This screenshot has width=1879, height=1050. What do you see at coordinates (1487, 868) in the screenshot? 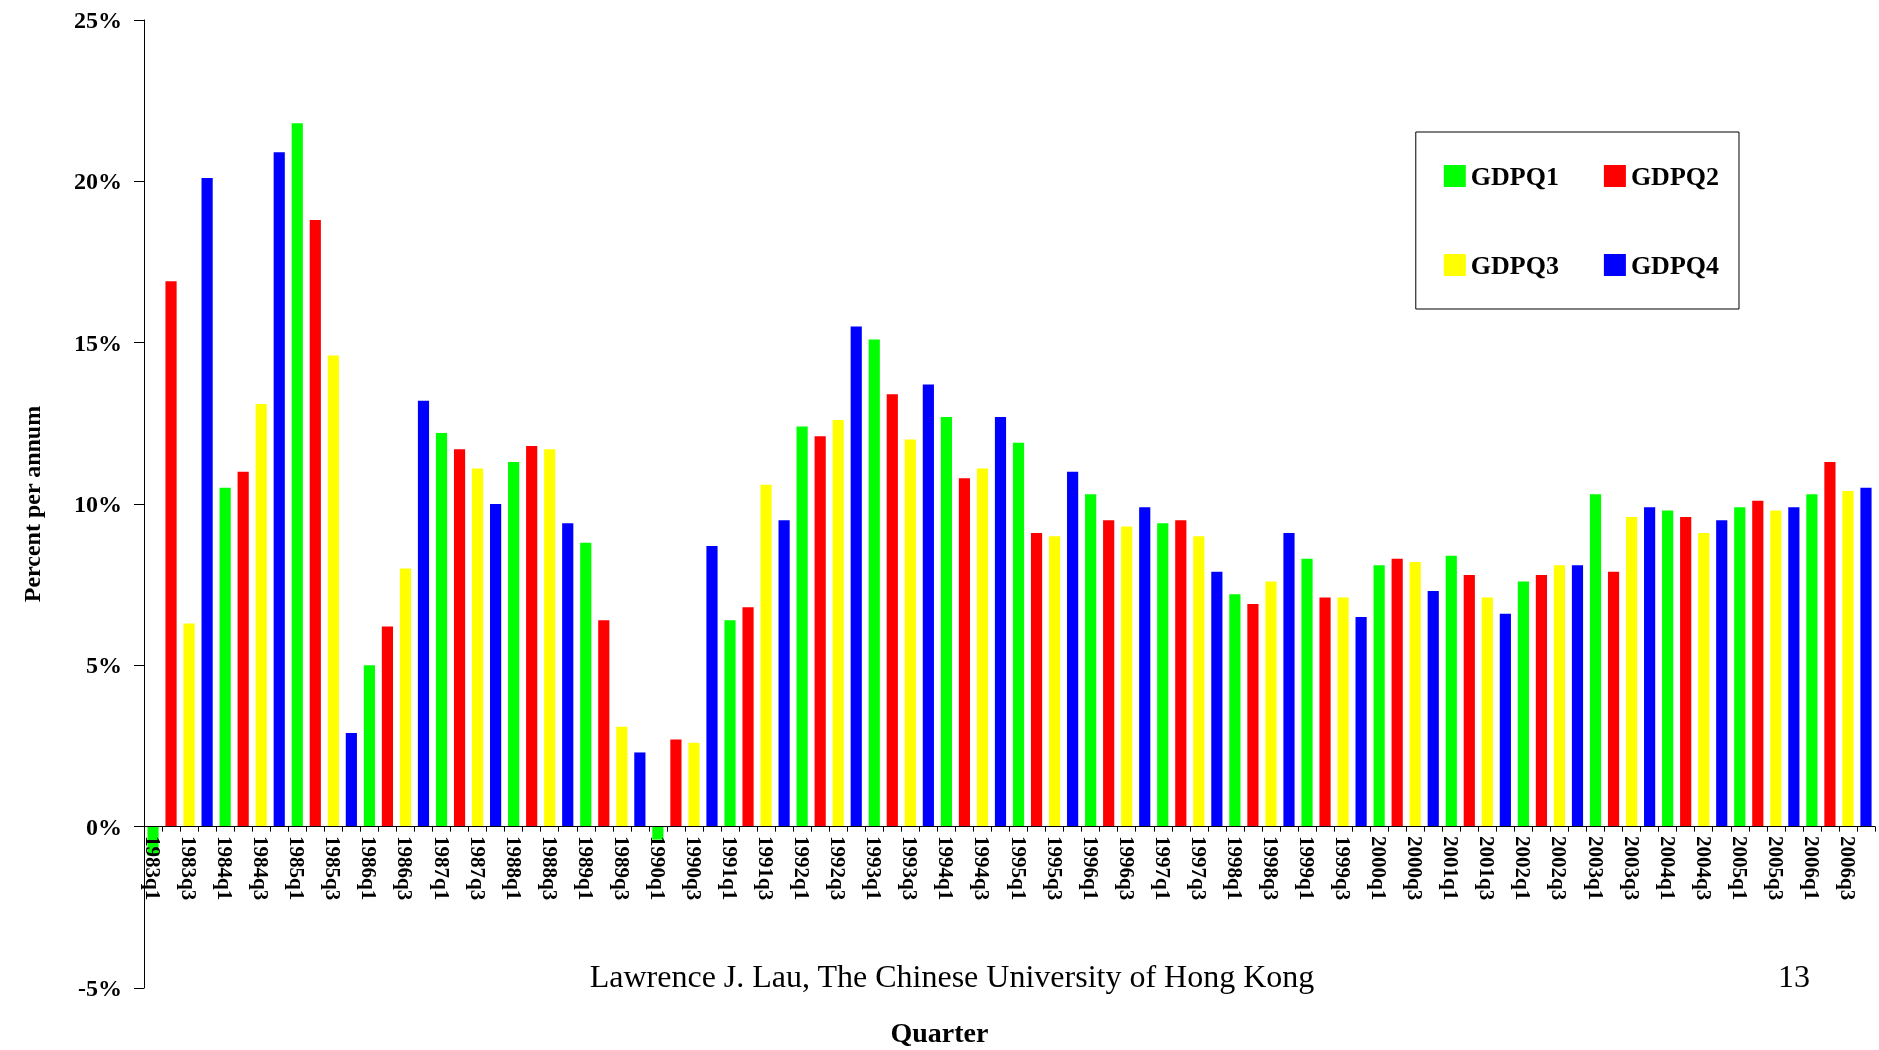
I see `x-tick-label: 2001q3` at bounding box center [1487, 868].